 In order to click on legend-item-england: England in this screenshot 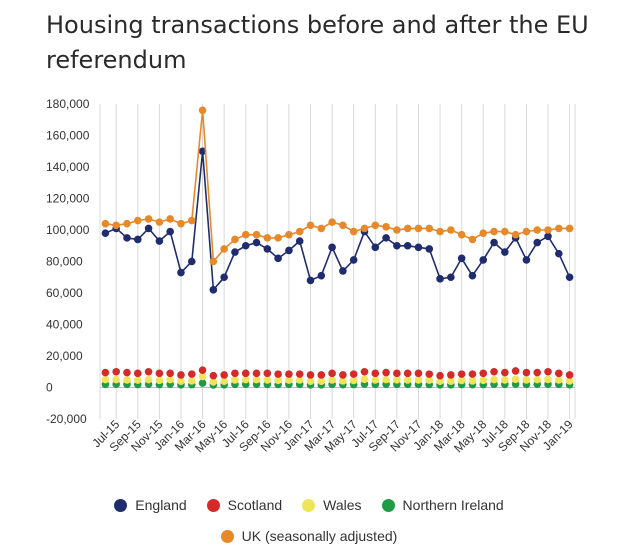, I will do `click(150, 505)`.